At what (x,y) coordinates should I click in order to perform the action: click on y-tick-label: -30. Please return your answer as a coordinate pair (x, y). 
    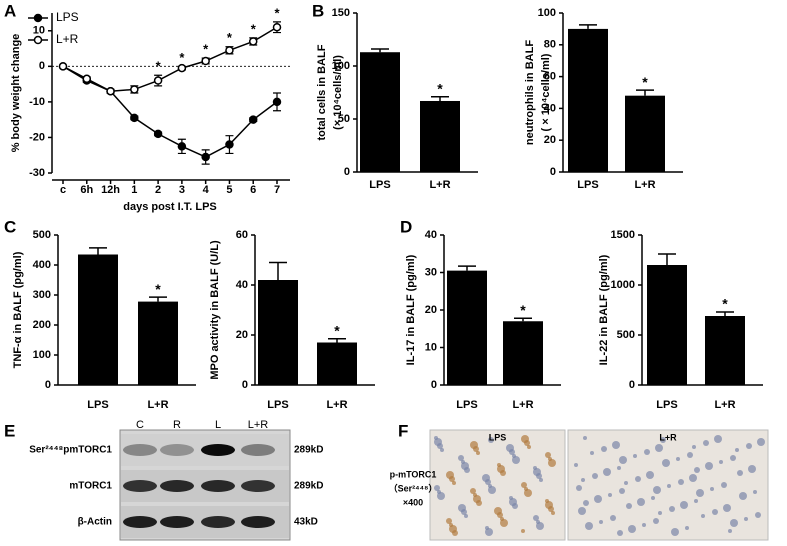
    Looking at the image, I should click on (37, 173).